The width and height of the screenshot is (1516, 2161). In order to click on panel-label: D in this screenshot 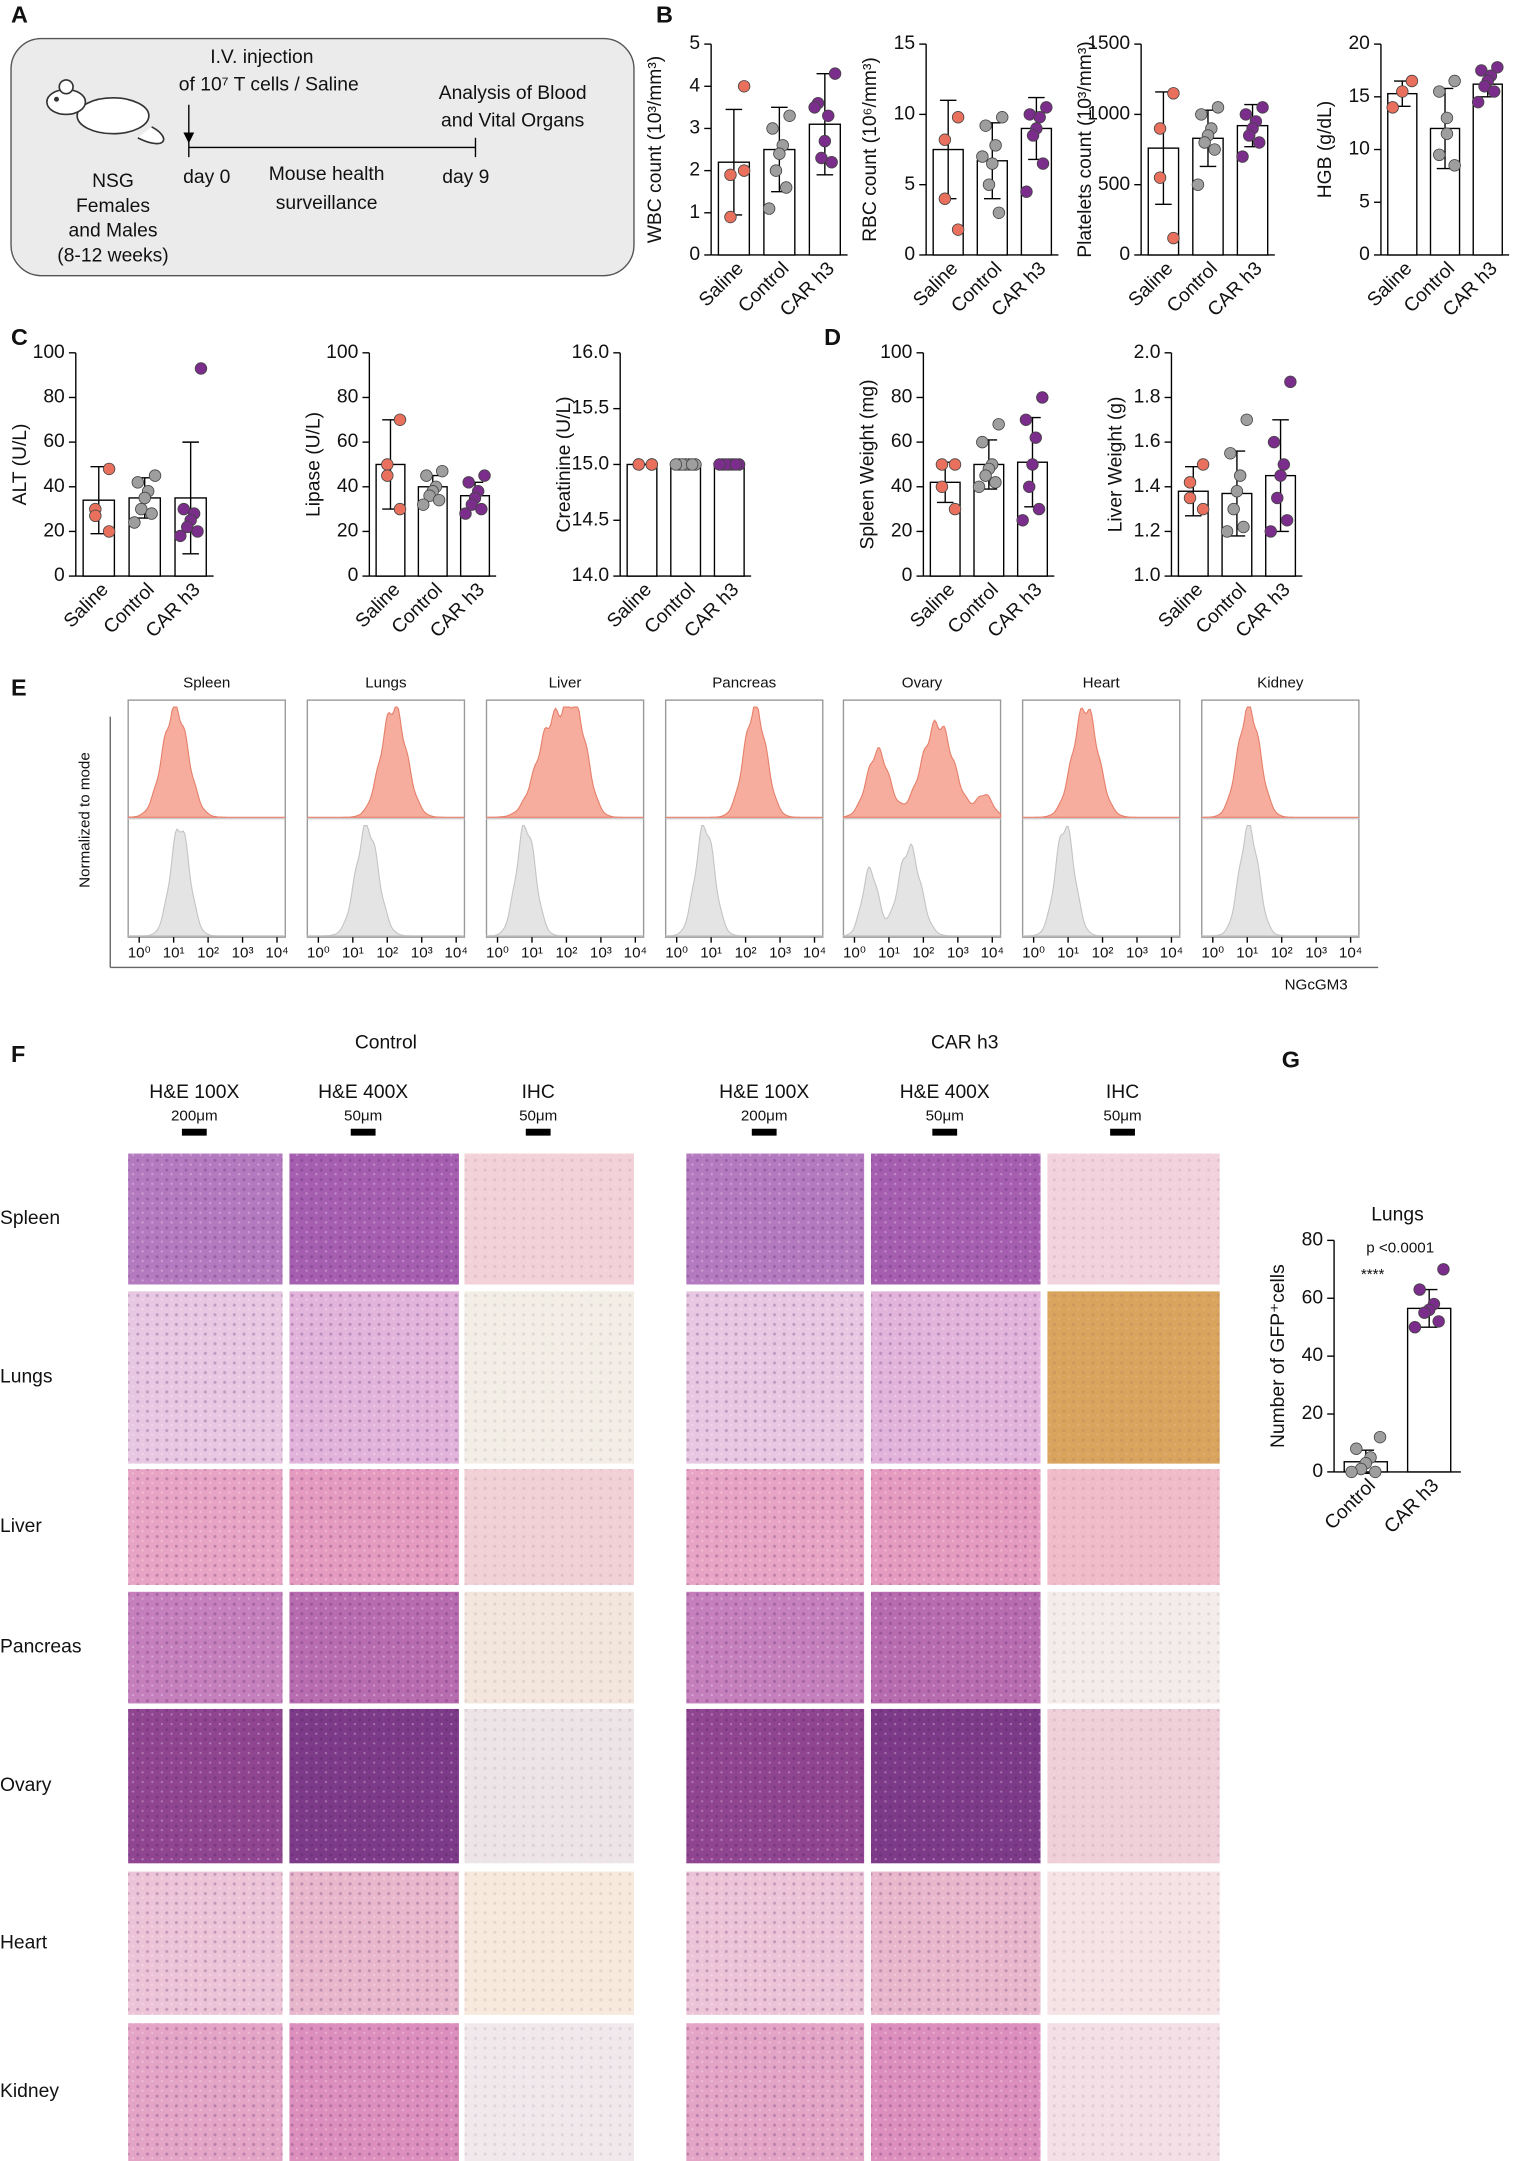, I will do `click(832, 337)`.